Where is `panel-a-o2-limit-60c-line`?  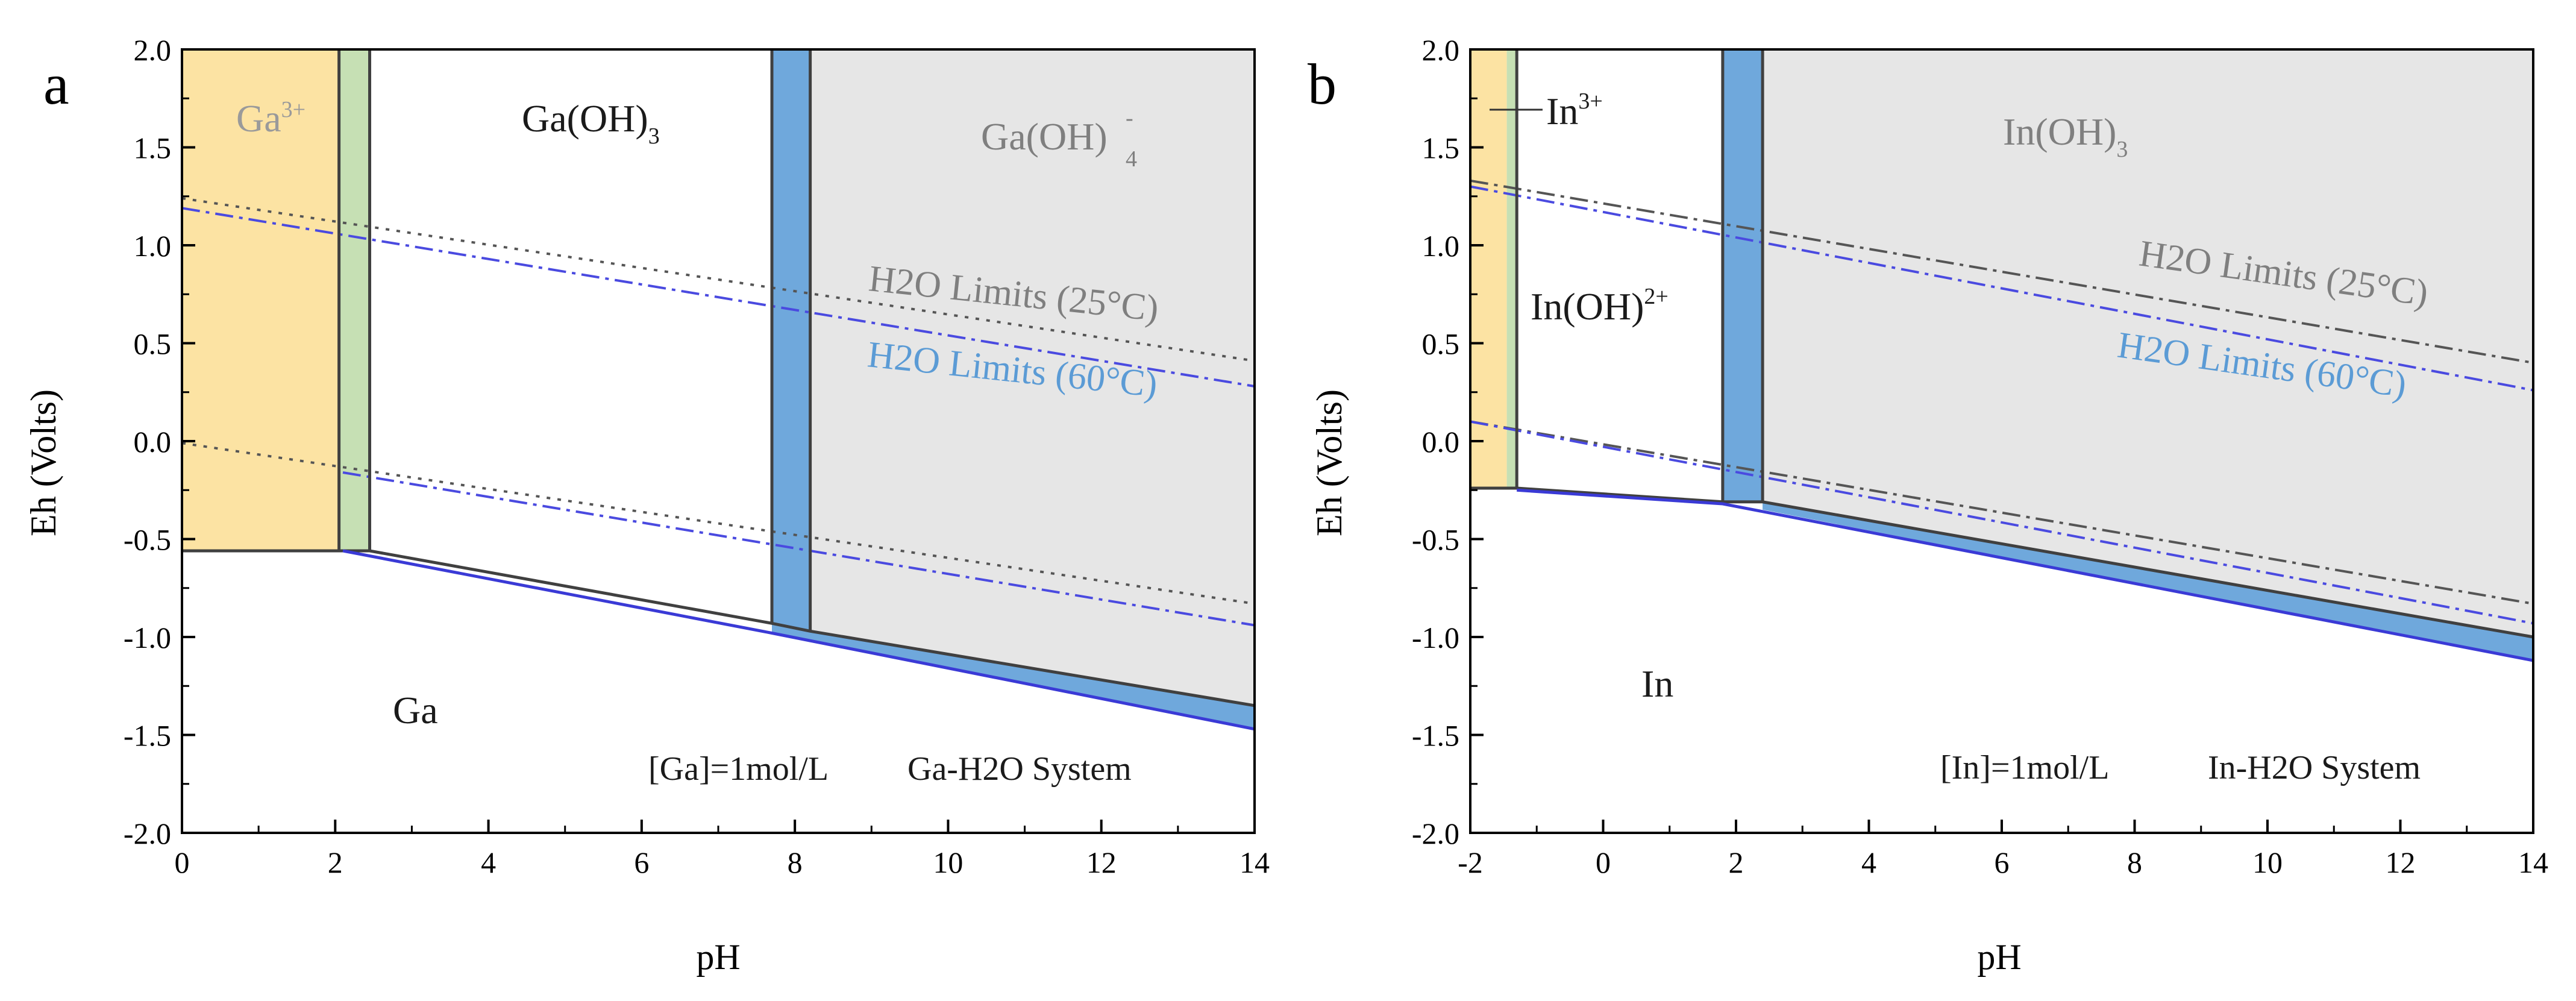
panel-a-o2-limit-60c-line is located at coordinates (718, 297).